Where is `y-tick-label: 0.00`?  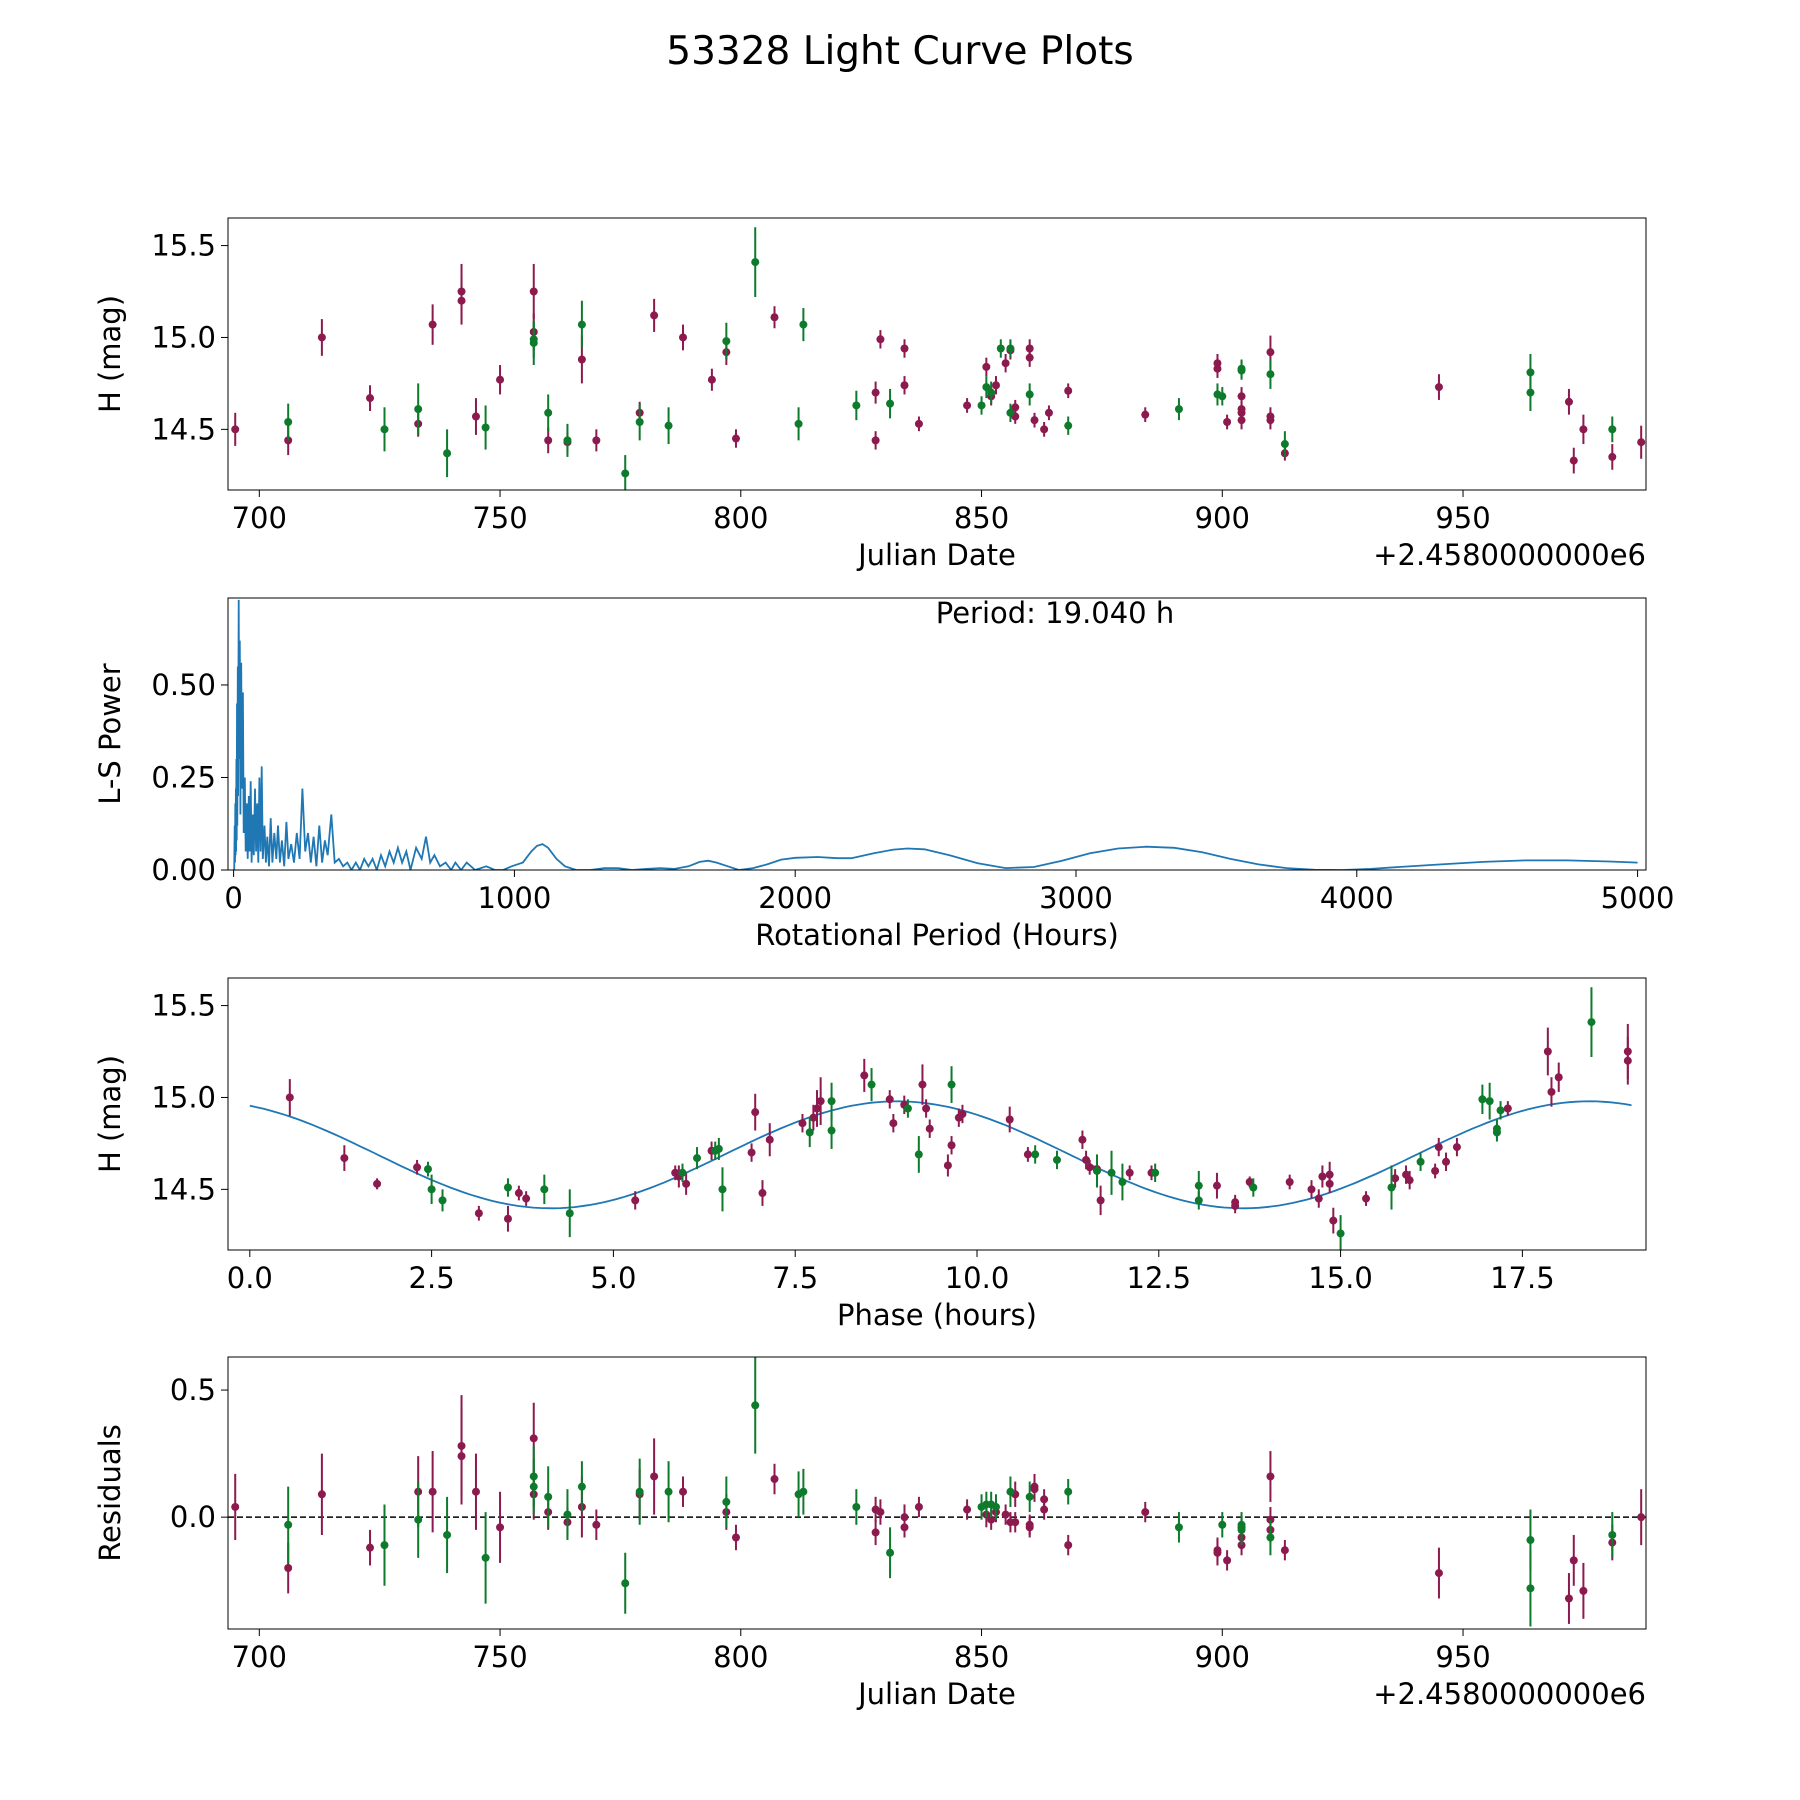
y-tick-label: 0.00 is located at coordinates (183, 870).